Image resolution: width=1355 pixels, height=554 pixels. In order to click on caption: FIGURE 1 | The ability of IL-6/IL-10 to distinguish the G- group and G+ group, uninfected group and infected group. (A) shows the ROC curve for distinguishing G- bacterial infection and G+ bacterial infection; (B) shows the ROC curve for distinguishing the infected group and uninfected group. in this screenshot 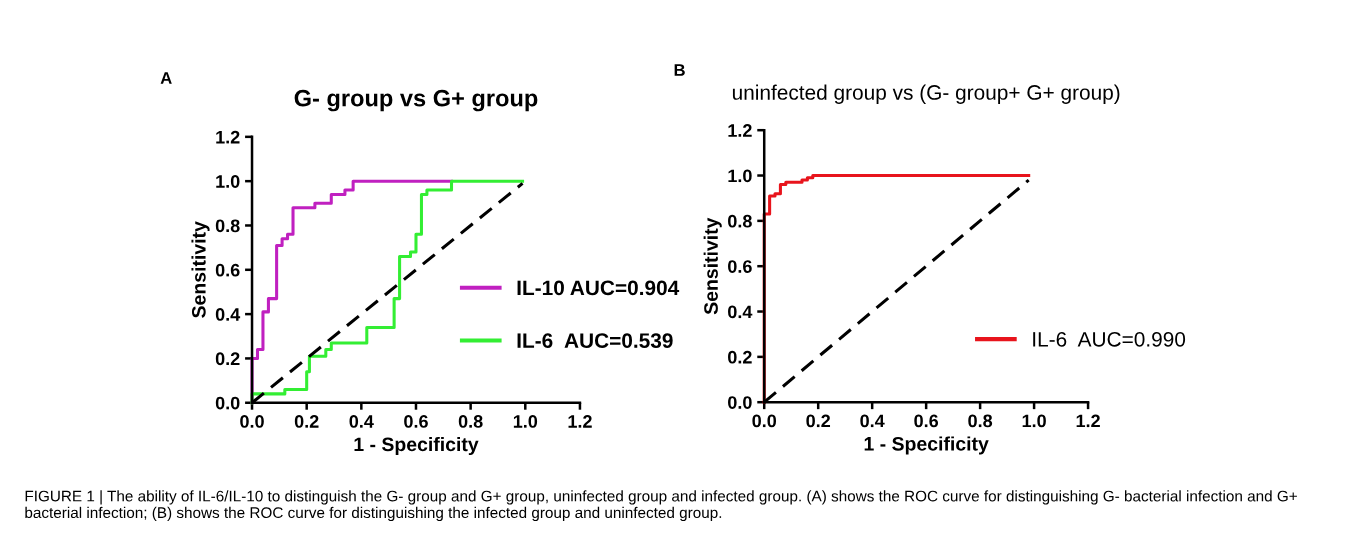, I will do `click(661, 506)`.